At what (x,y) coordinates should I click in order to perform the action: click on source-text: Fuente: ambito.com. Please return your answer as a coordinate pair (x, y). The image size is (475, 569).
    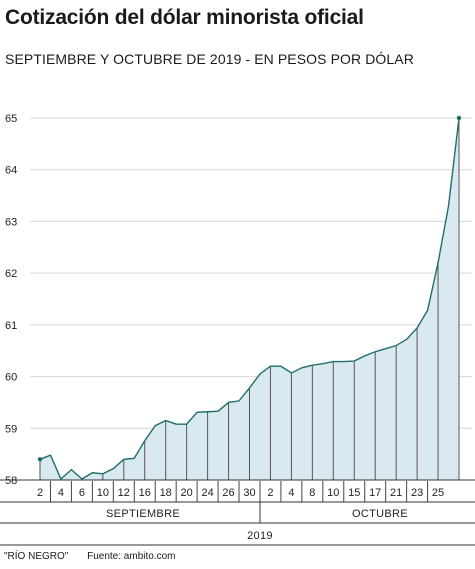
    Looking at the image, I should click on (131, 556).